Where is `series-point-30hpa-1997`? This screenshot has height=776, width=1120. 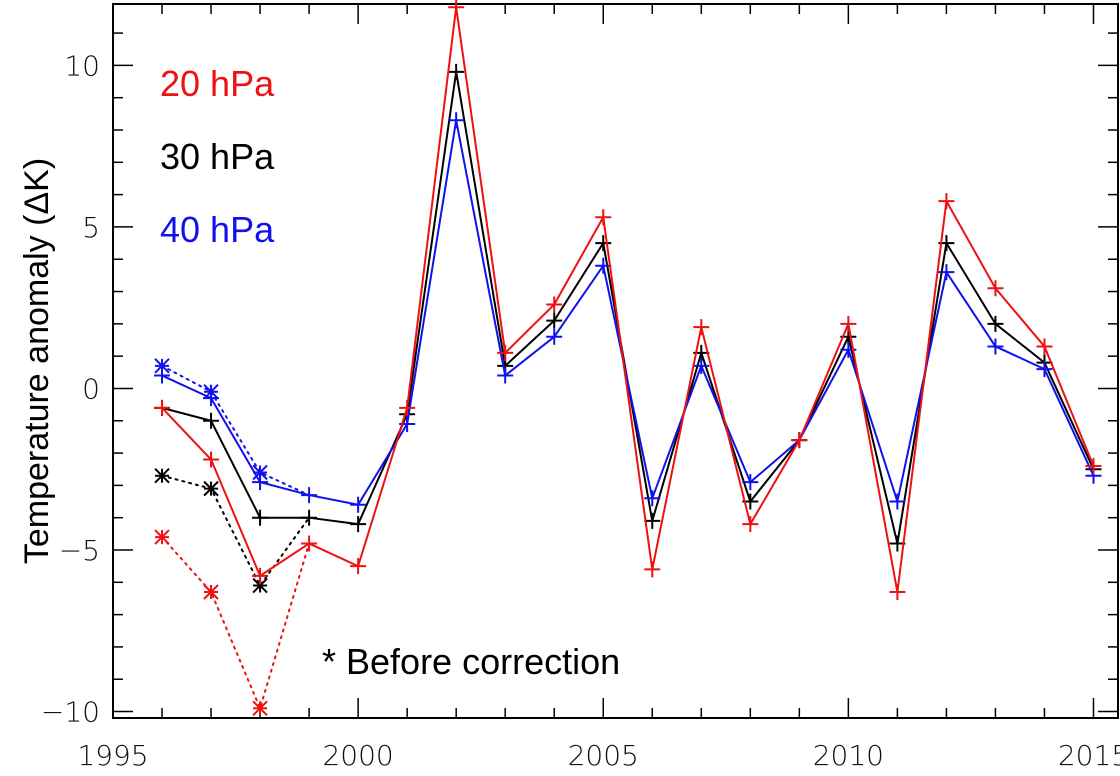 series-point-30hpa-1997 is located at coordinates (211, 420).